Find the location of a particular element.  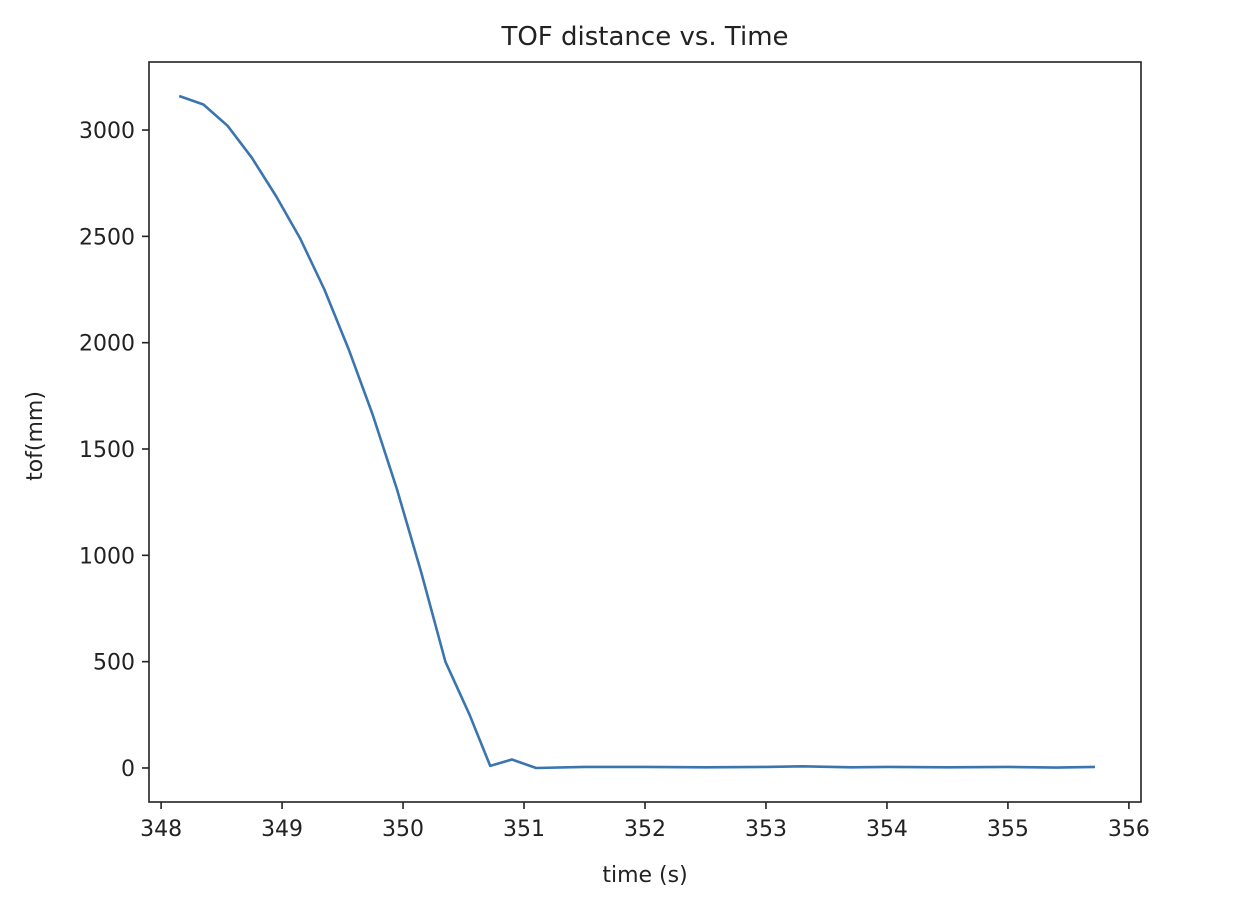

y-tick-label: 2500 is located at coordinates (107, 237).